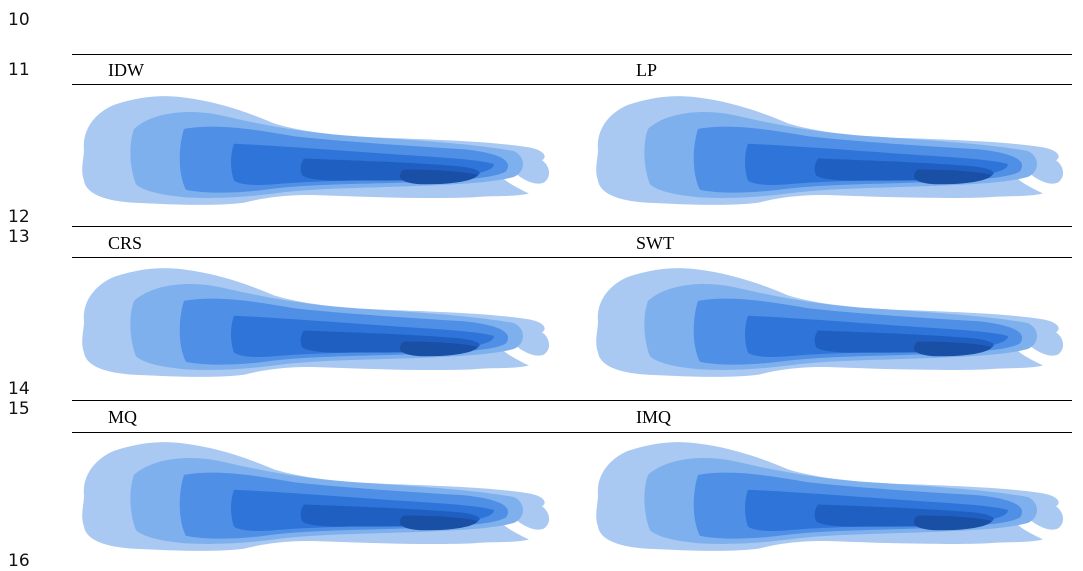 This screenshot has height=571, width=1083. I want to click on map-imq, so click(828, 498).